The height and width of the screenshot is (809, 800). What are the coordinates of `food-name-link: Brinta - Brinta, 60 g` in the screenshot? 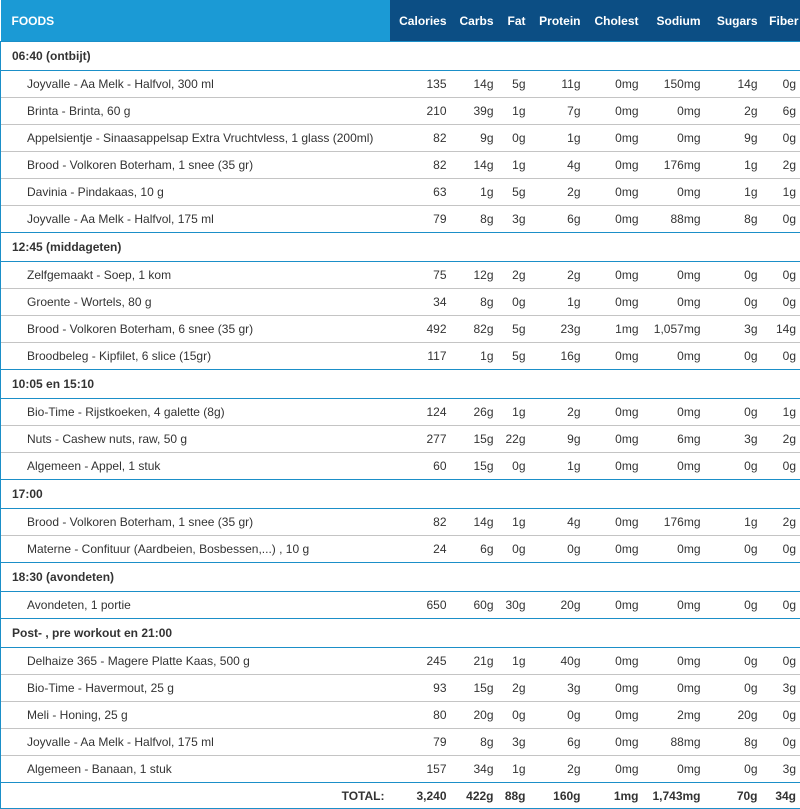 It's located at (195, 111).